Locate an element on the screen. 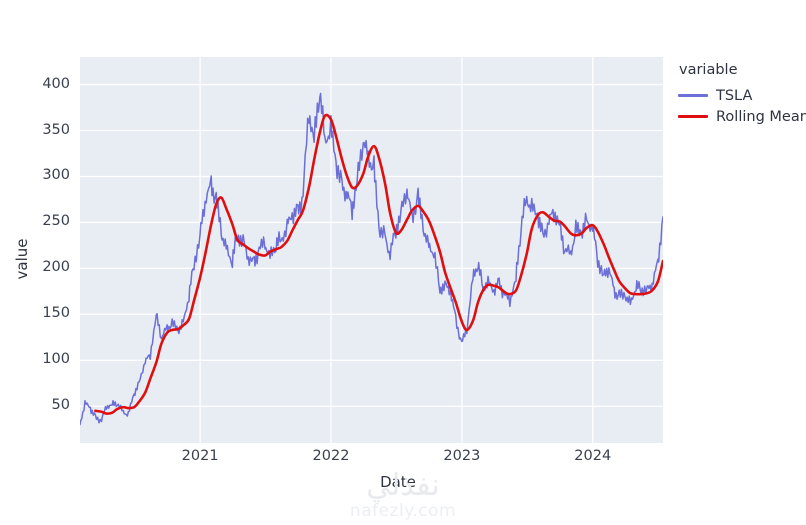  y-axis-tick-label: 50 is located at coordinates (60, 405).